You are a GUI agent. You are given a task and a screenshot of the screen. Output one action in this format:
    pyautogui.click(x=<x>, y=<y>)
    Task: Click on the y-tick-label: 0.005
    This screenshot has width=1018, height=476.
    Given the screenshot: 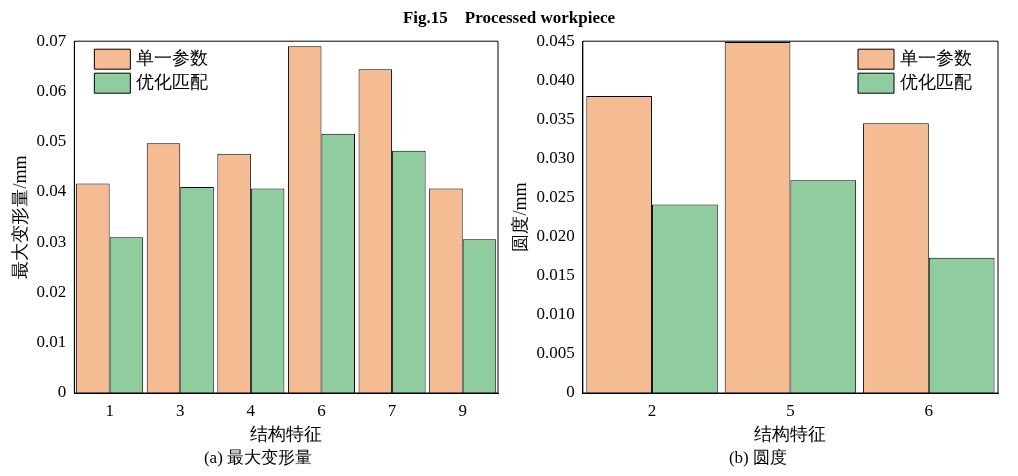 What is the action you would take?
    pyautogui.click(x=555, y=353)
    